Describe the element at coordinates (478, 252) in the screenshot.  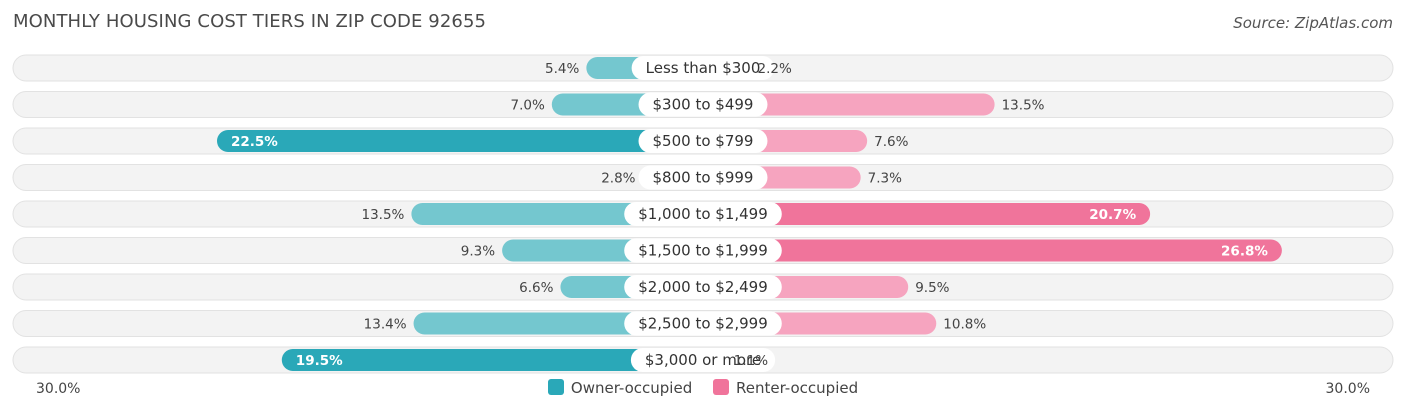
I see `owner-value-label: 9.3%` at that location.